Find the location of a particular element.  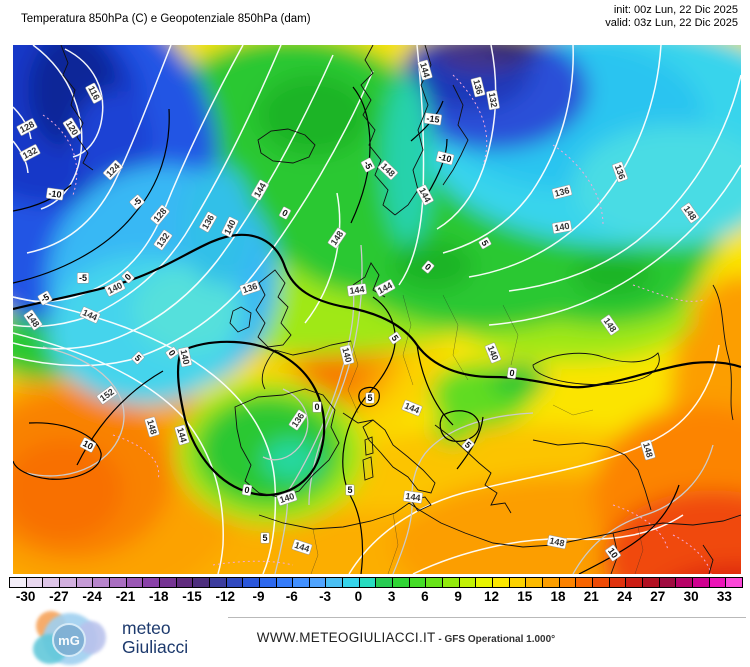

site-url: WWW.METEOGIULIACCI.IT is located at coordinates (346, 637).